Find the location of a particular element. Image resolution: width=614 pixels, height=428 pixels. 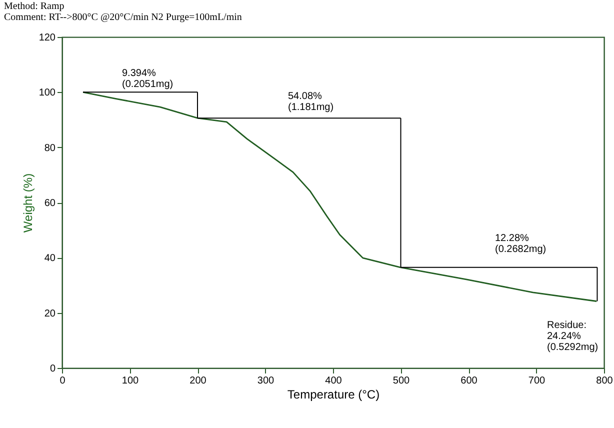

annotation: 12.28% (0.2682mg) is located at coordinates (520, 244).